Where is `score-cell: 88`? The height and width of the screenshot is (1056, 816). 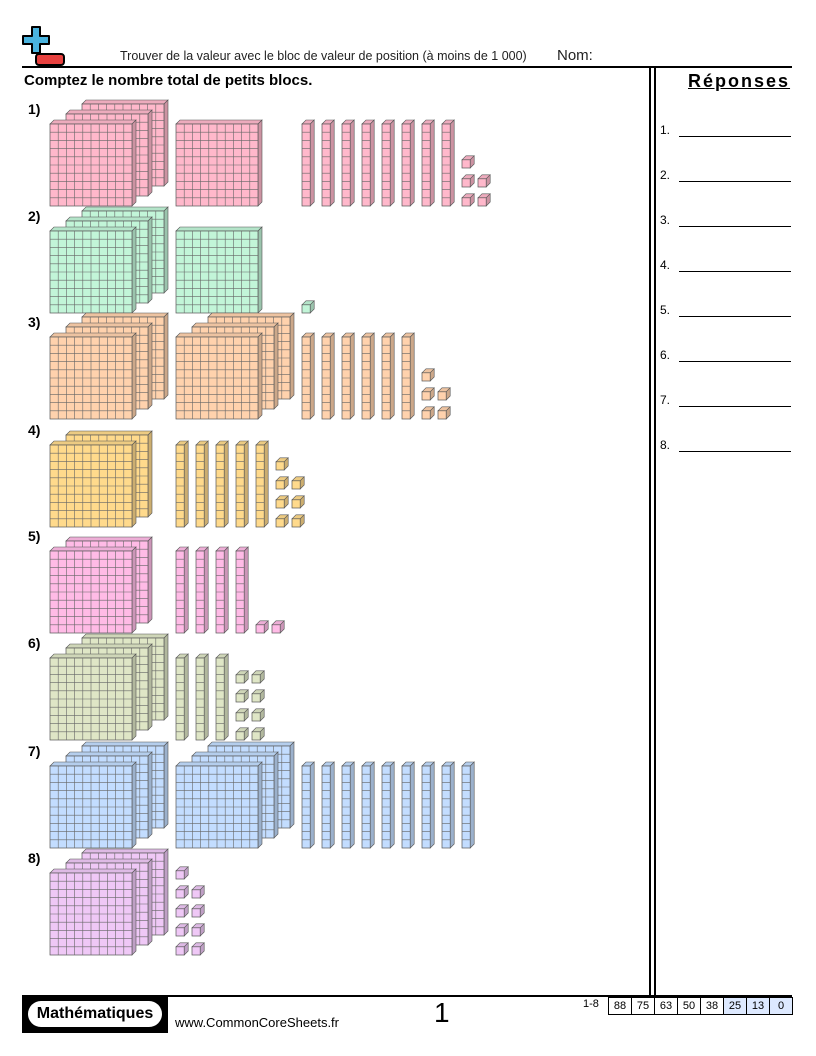 score-cell: 88 is located at coordinates (620, 1006).